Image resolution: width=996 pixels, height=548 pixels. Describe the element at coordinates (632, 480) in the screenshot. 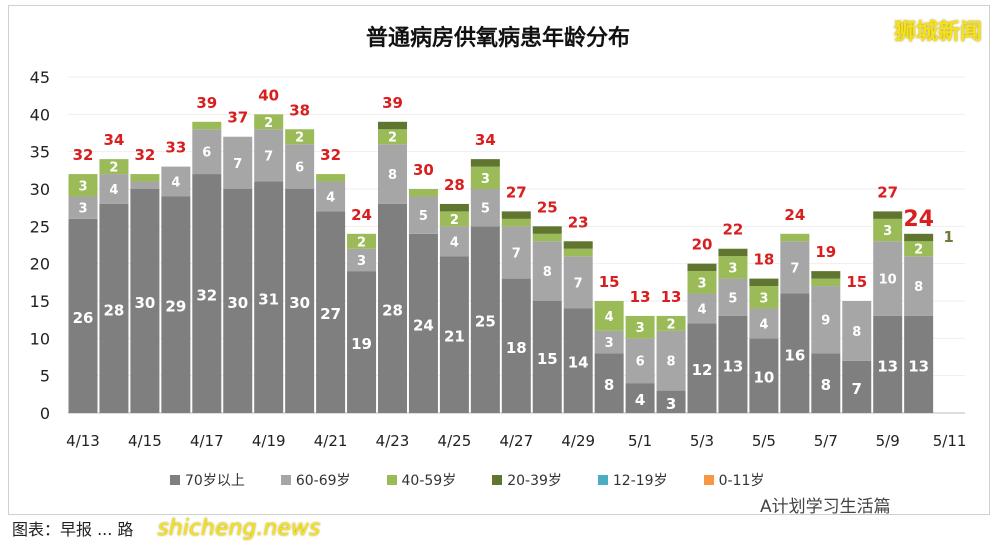

I see `legend-item: 12-19岁` at that location.